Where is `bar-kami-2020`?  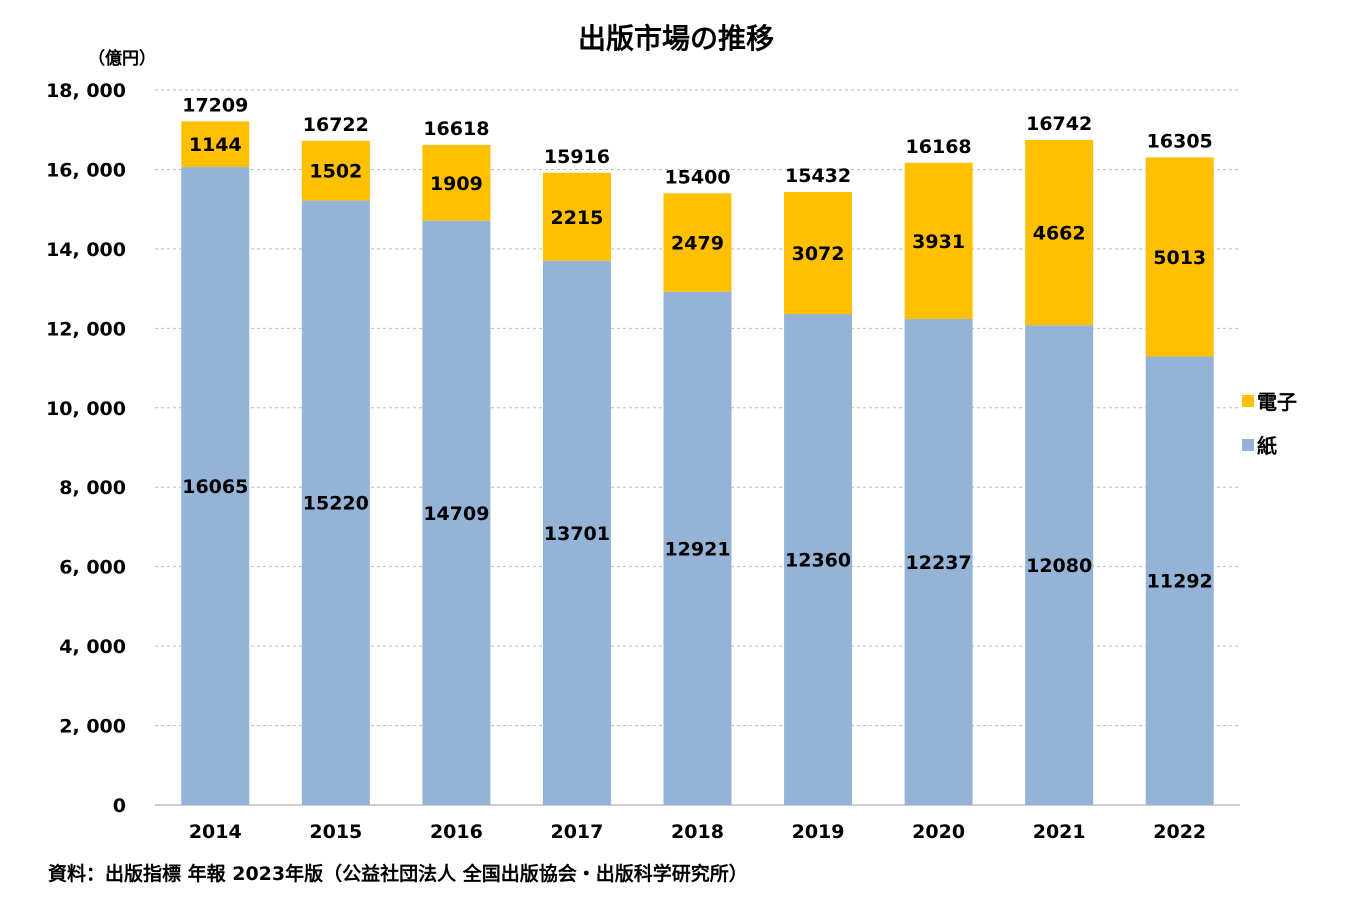 bar-kami-2020 is located at coordinates (938, 561).